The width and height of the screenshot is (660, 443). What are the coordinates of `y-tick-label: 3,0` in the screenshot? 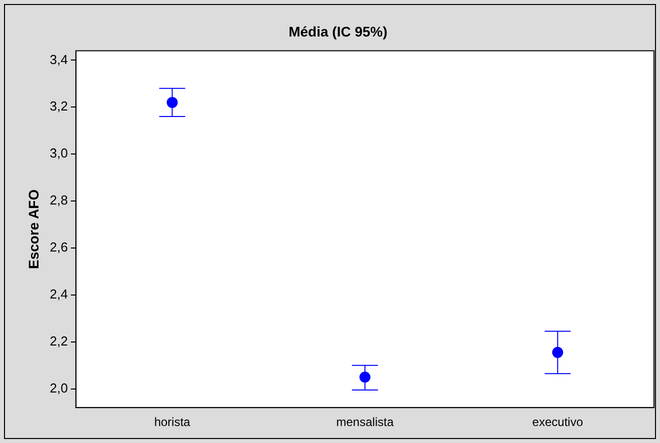 It's located at (59, 153).